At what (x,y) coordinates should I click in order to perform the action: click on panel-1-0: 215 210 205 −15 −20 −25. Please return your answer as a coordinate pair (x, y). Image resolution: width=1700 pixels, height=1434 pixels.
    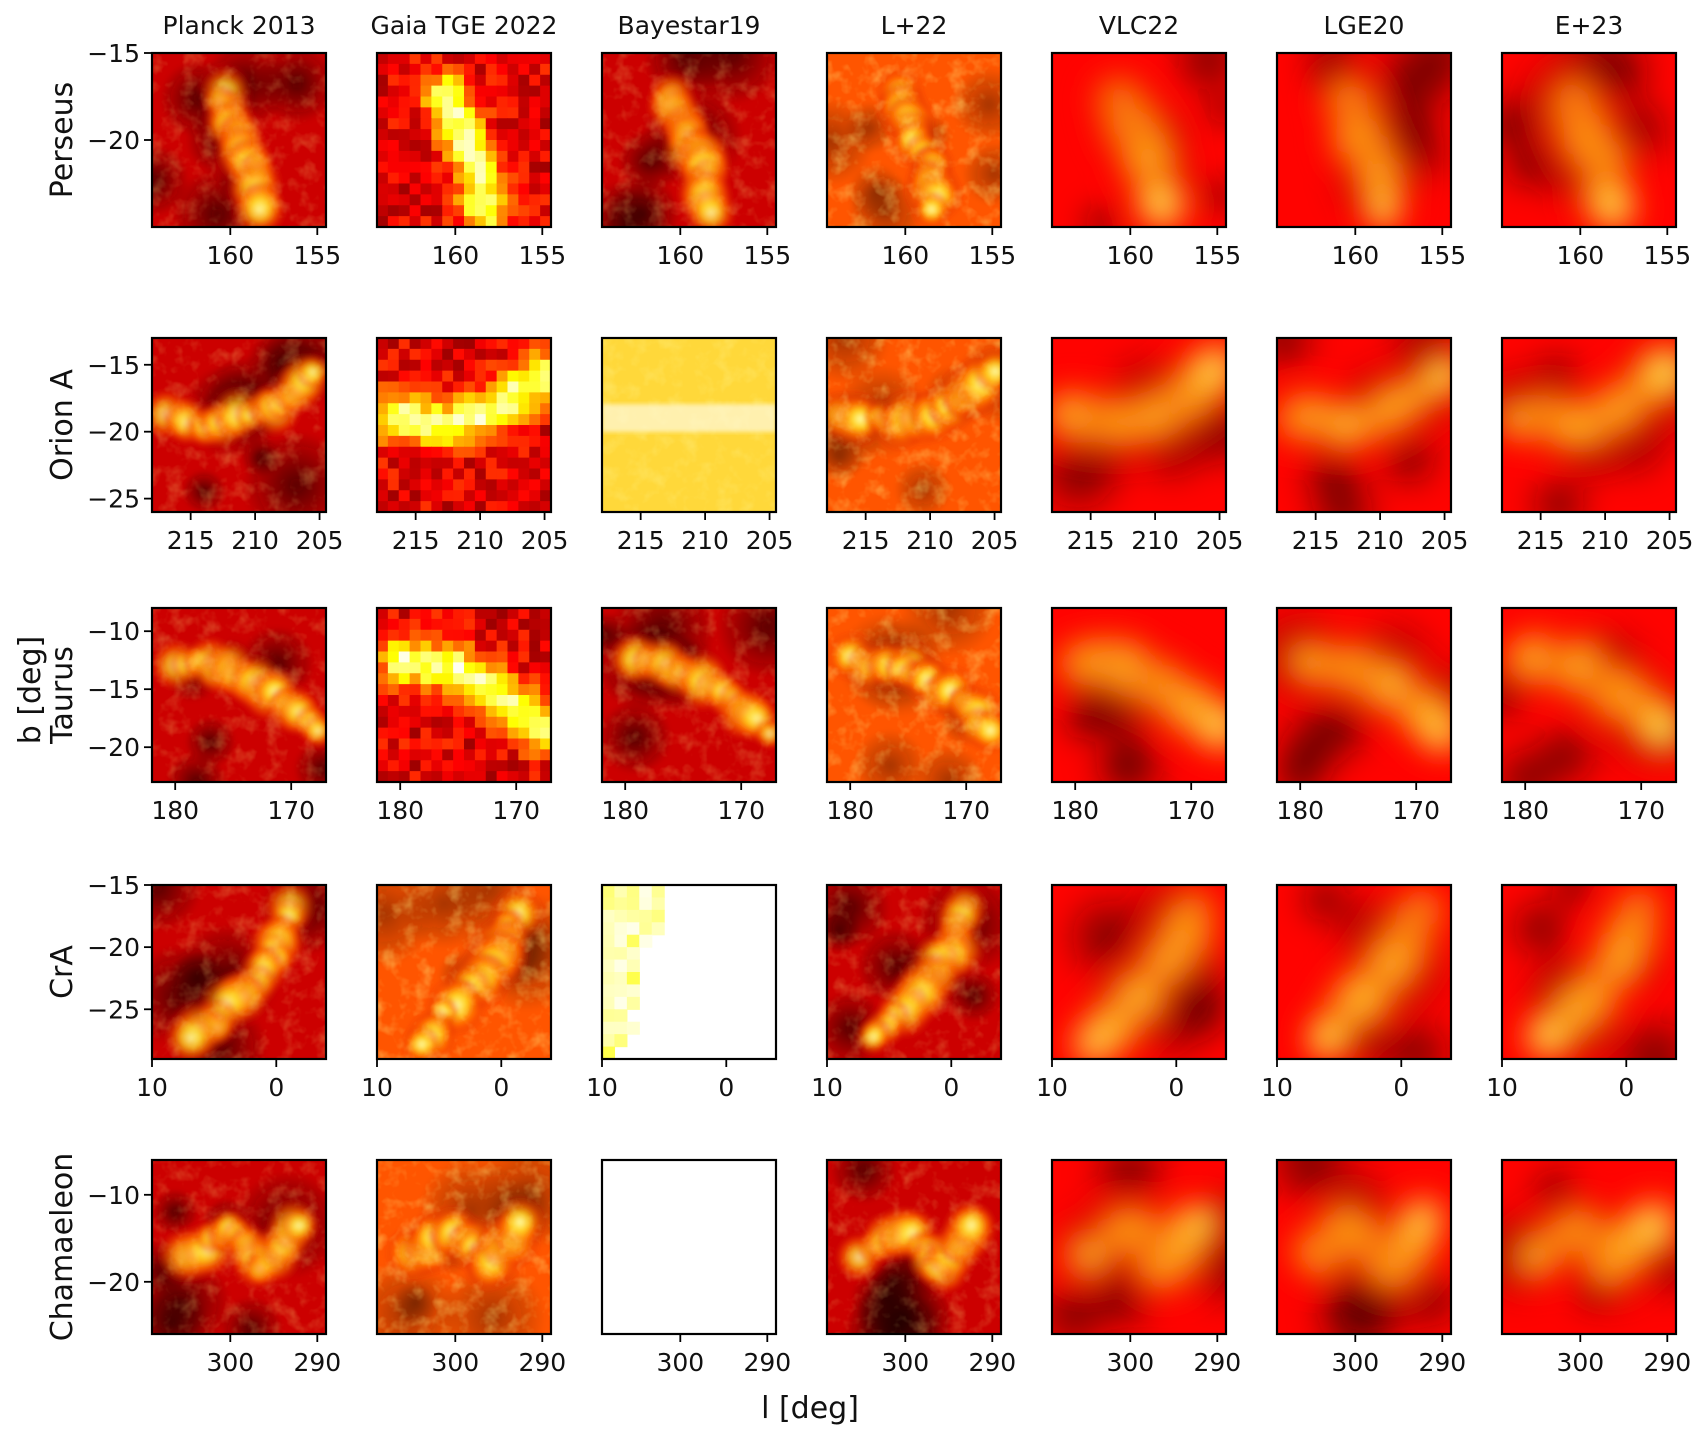
    Looking at the image, I should click on (215, 445).